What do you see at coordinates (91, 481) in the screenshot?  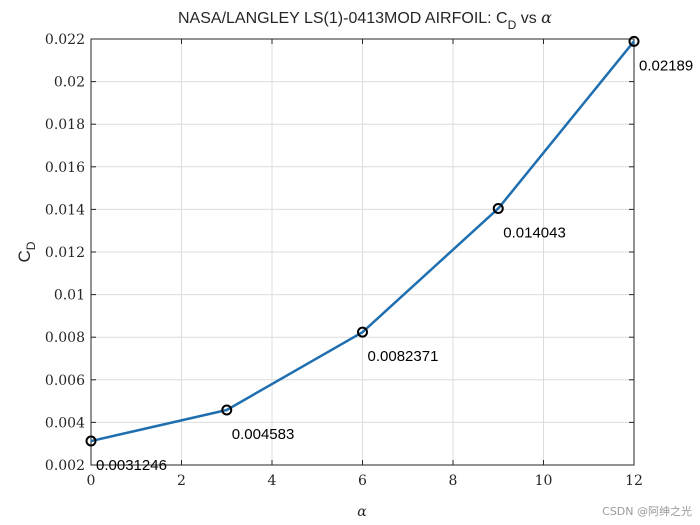 I see `x-tick-label: 0` at bounding box center [91, 481].